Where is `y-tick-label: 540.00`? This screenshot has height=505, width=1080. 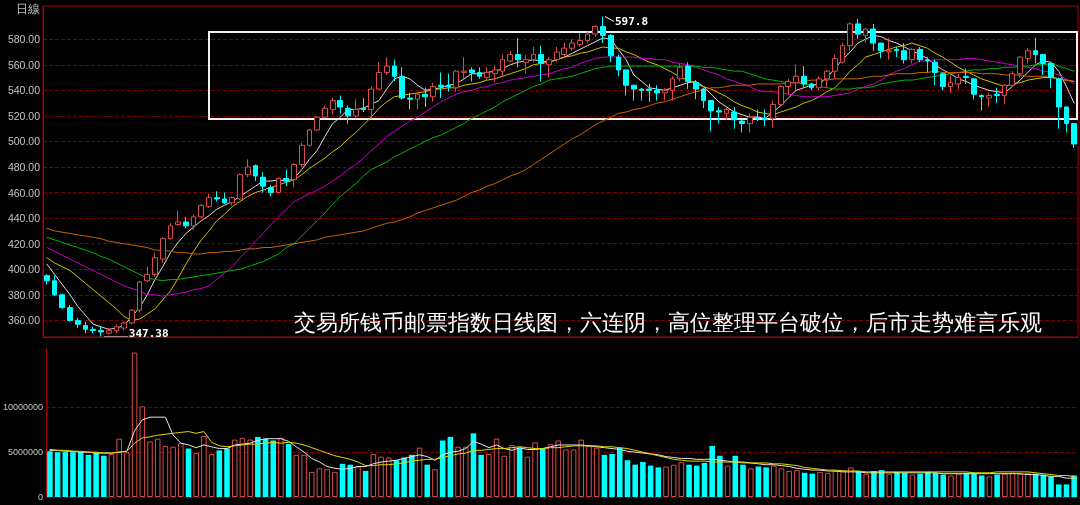 y-tick-label: 540.00 is located at coordinates (24, 90).